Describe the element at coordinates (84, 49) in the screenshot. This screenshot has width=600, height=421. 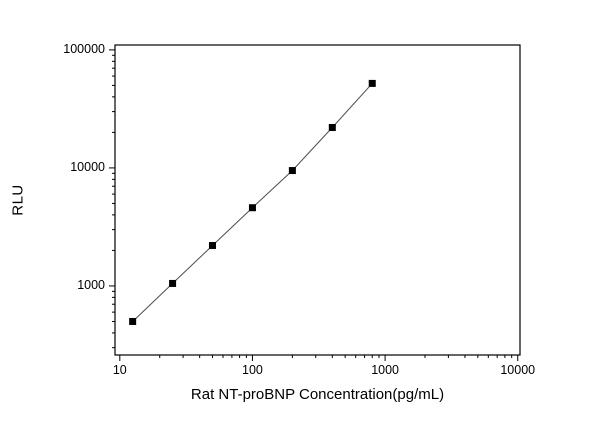
I see `y-tick-label: 100000` at that location.